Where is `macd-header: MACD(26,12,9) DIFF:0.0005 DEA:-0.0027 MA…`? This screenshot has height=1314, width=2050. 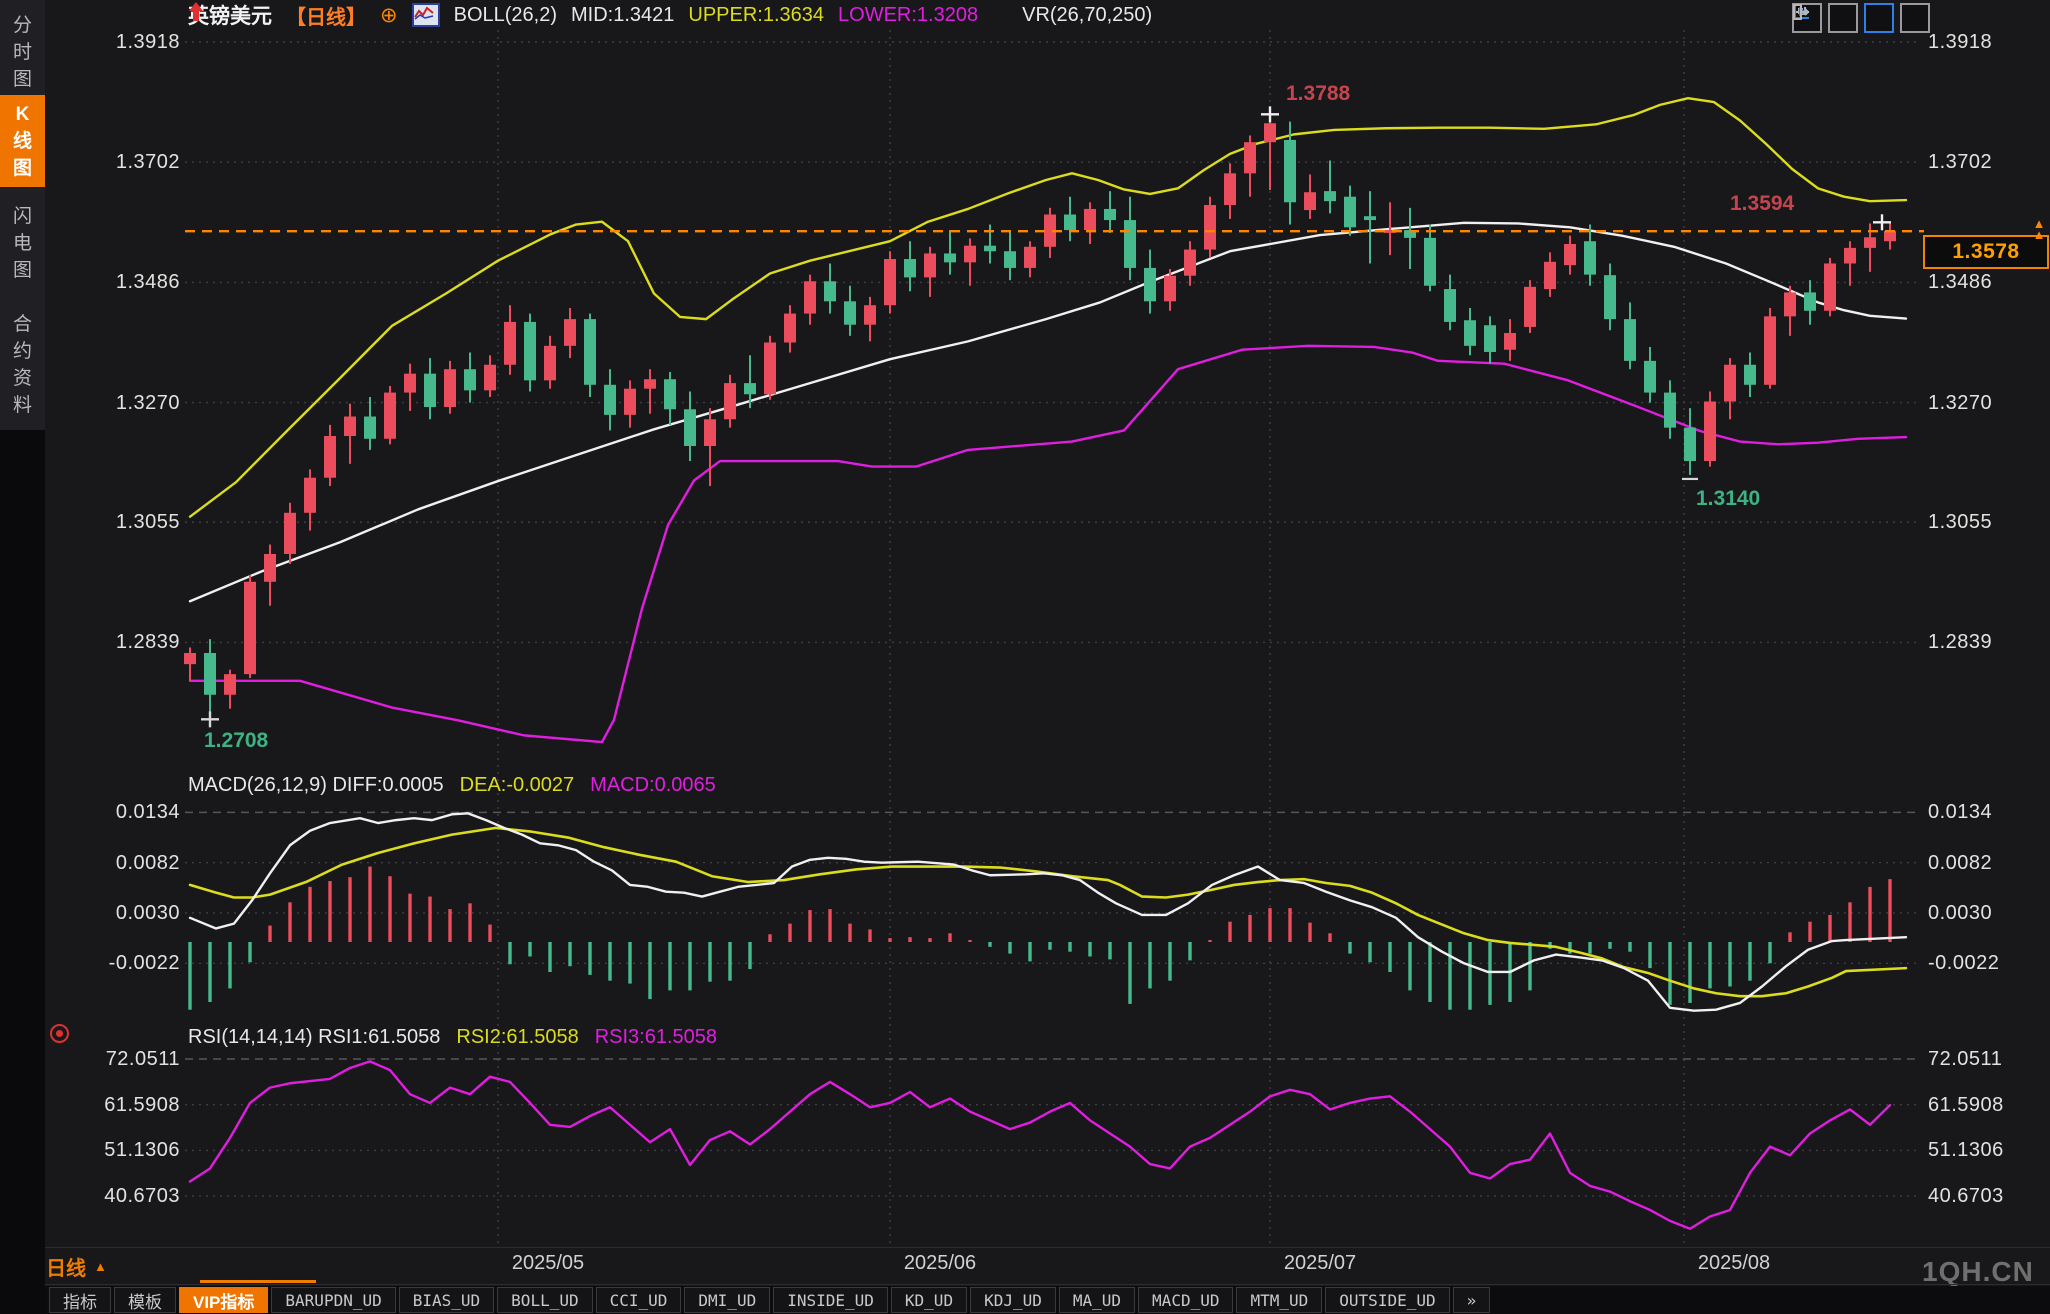 macd-header: MACD(26,12,9) DIFF:0.0005 DEA:-0.0027 MA… is located at coordinates (452, 785).